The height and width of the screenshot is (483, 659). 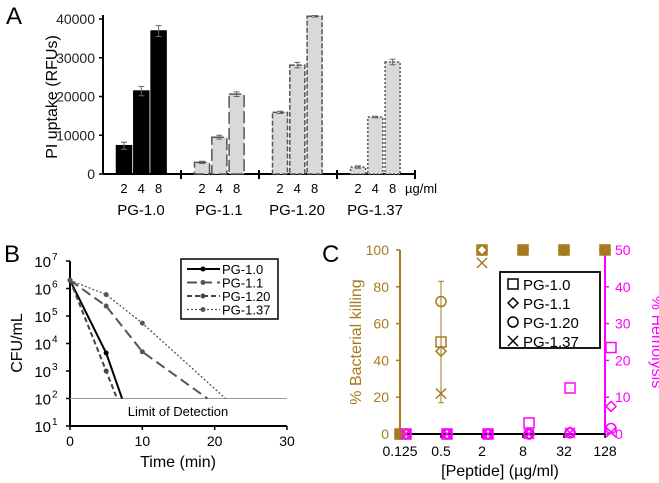 What do you see at coordinates (421, 188) in the screenshot?
I see `unit-label: µg/ml` at bounding box center [421, 188].